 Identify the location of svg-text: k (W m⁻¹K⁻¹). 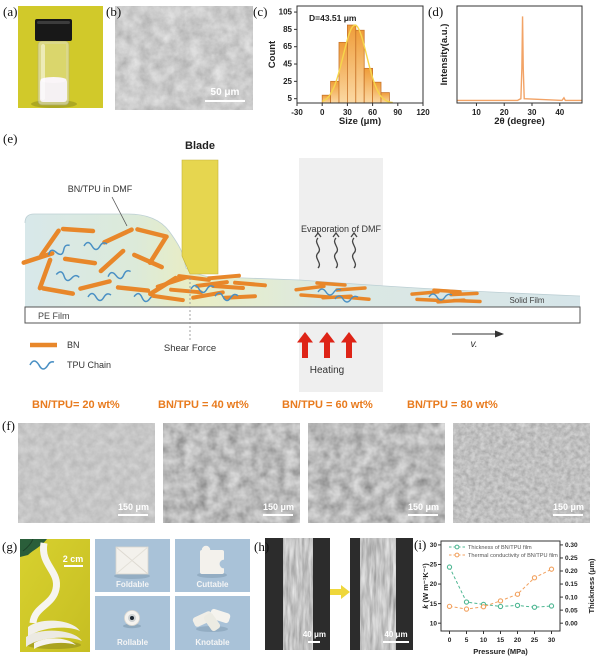
(425, 586).